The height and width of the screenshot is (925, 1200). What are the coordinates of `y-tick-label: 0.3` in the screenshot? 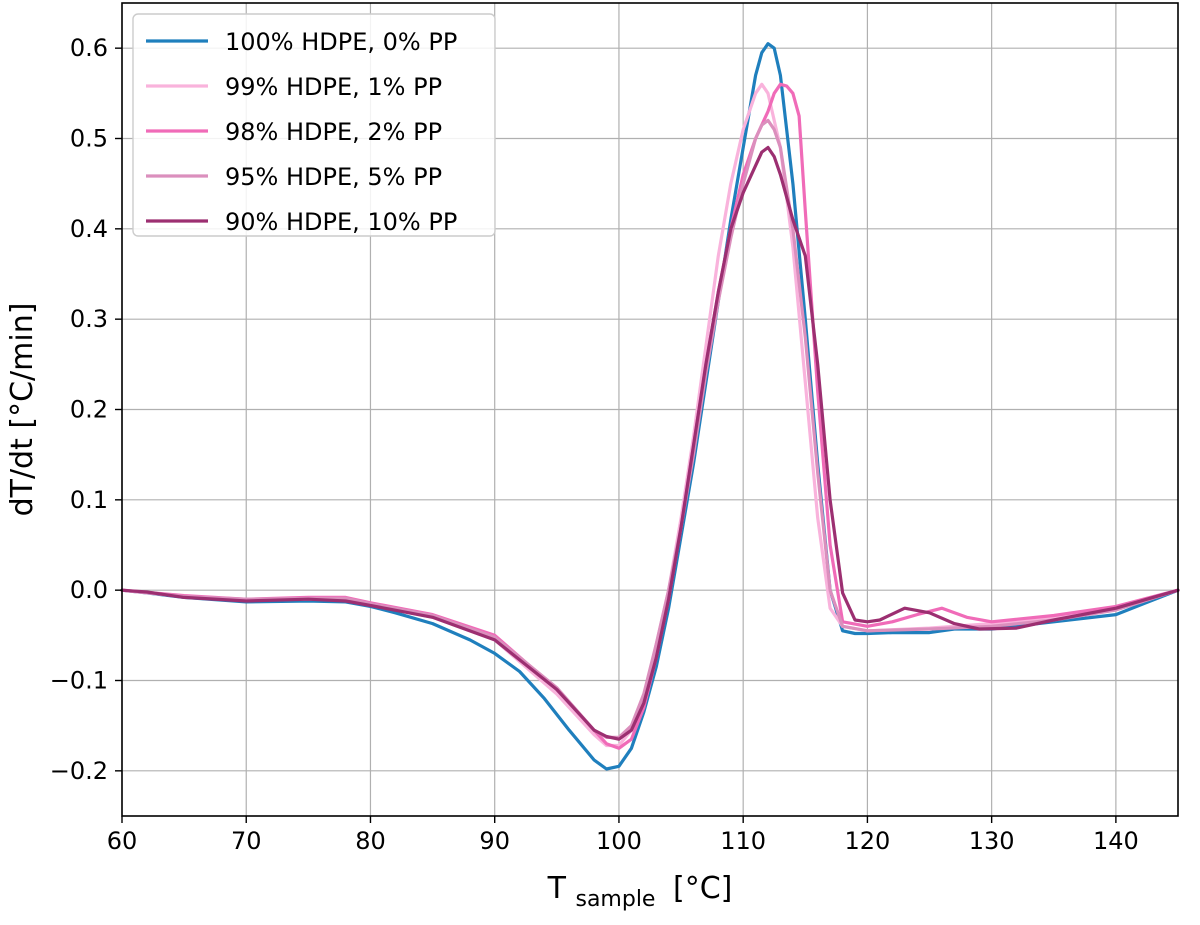 It's located at (89, 319).